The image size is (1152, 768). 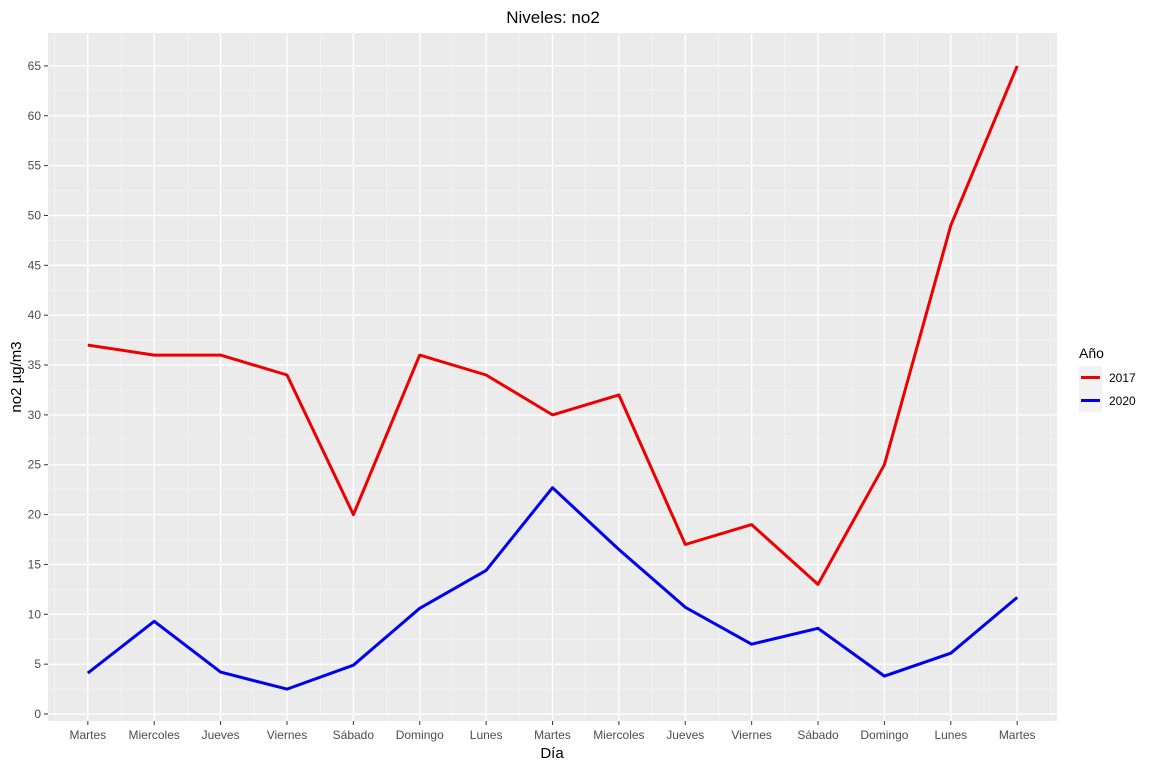 I want to click on chart-title: Niveles: no2, so click(x=553, y=17).